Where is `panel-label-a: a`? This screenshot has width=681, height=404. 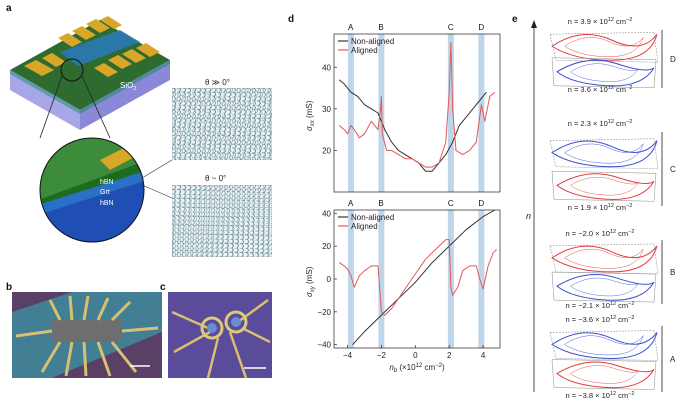 panel-label-a: a is located at coordinates (9, 8).